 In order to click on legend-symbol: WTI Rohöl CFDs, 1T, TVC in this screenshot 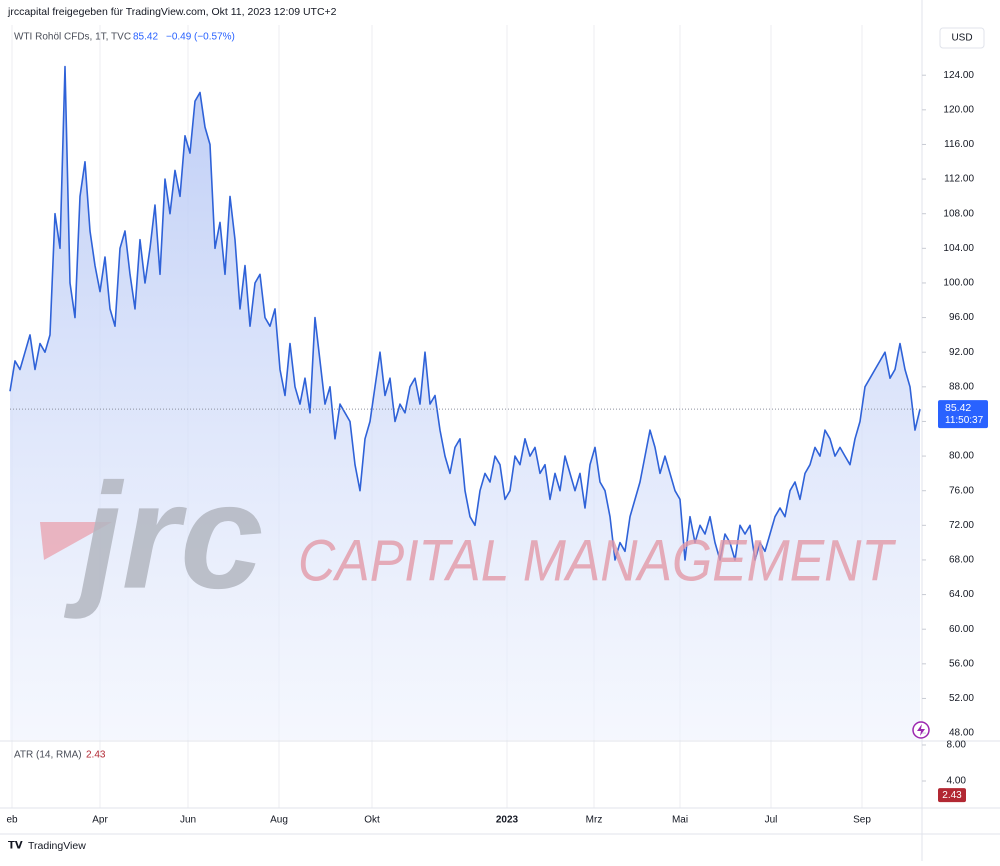, I will do `click(72, 37)`.